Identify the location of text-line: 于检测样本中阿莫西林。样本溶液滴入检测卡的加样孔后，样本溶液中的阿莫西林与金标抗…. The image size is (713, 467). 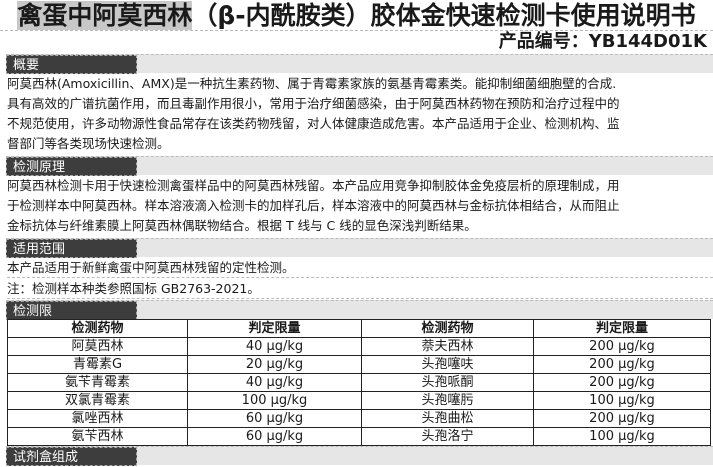
(313, 205).